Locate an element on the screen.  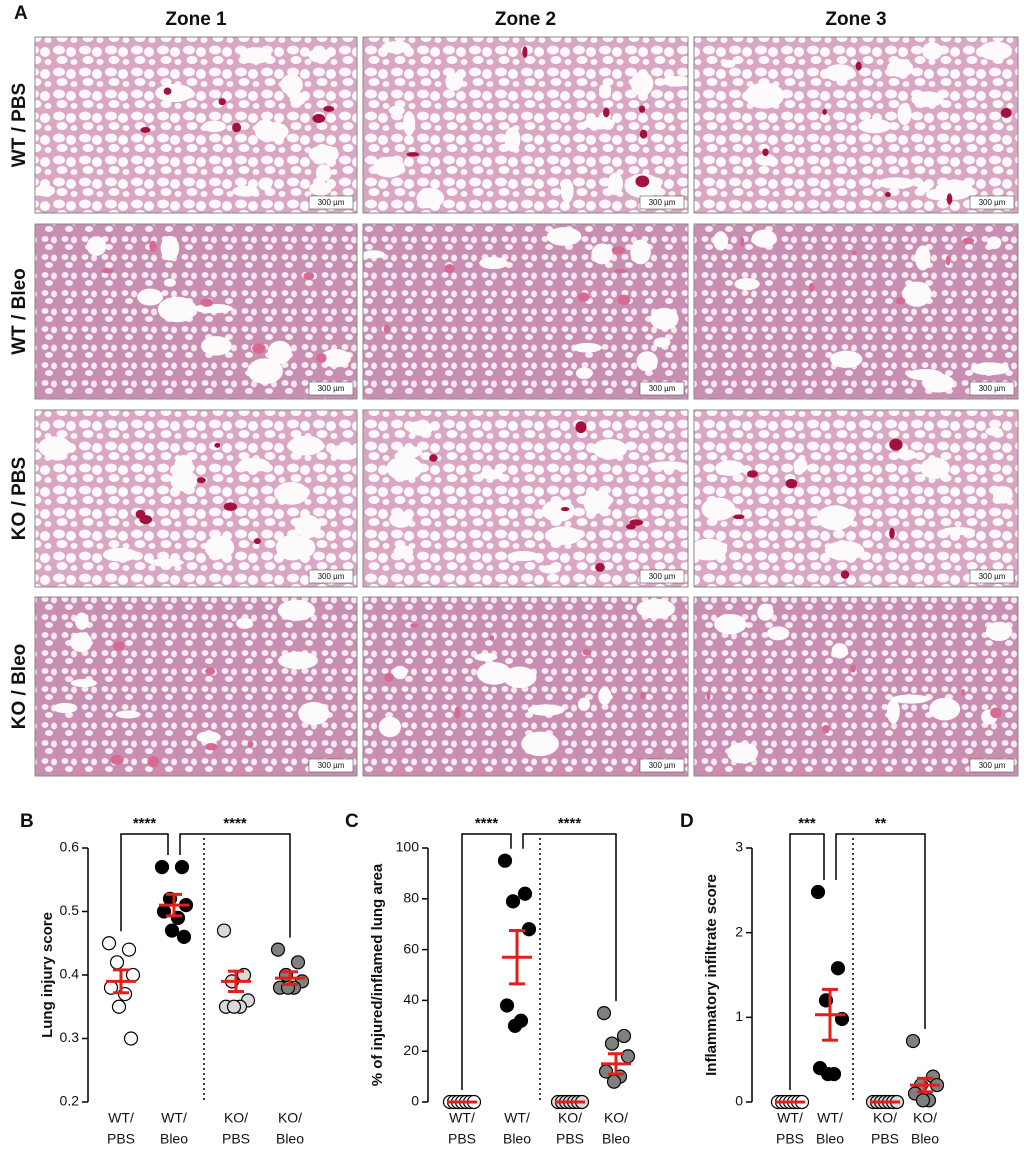
y-tick-label: 0.4 is located at coordinates (70, 974).